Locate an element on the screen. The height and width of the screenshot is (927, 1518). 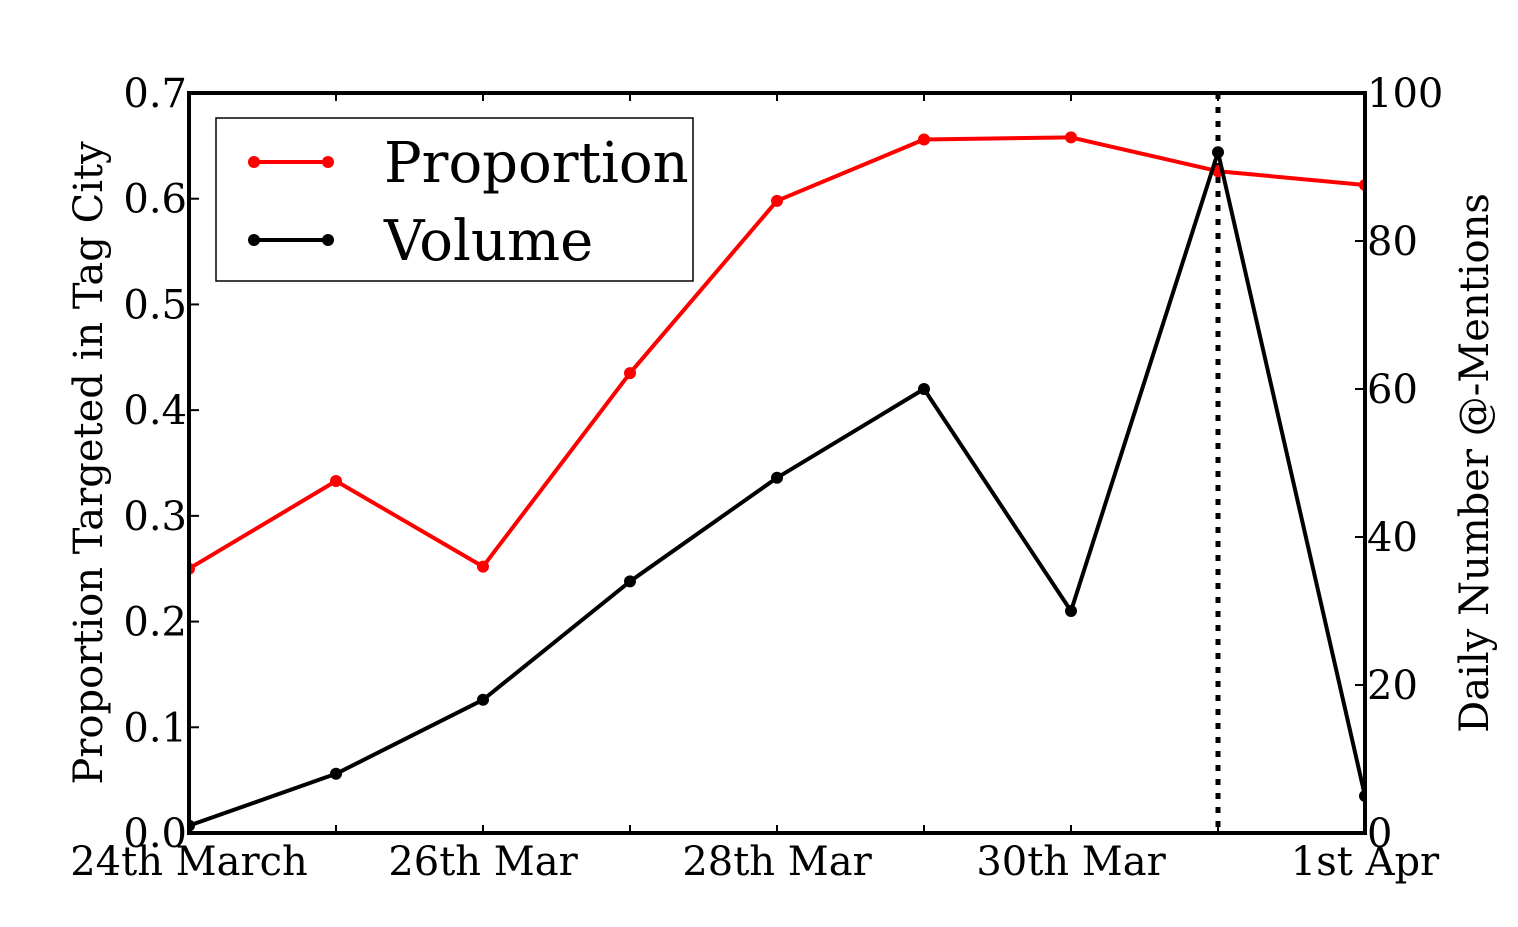
y-left-tick-label-5: 0.5 is located at coordinates (155, 305).